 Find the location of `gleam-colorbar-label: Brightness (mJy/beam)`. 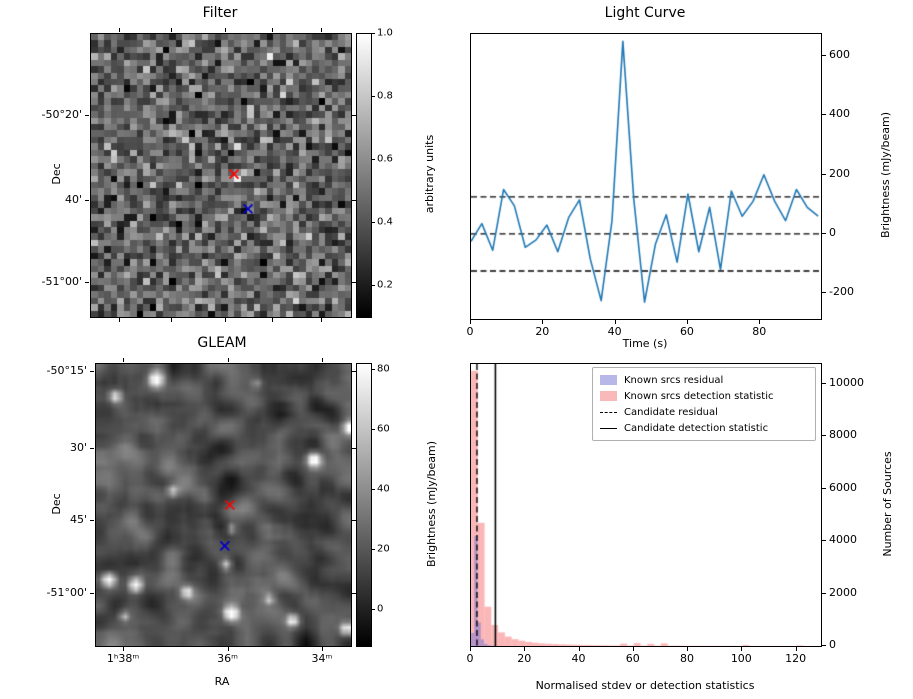

gleam-colorbar-label: Brightness (mJy/beam) is located at coordinates (431, 504).